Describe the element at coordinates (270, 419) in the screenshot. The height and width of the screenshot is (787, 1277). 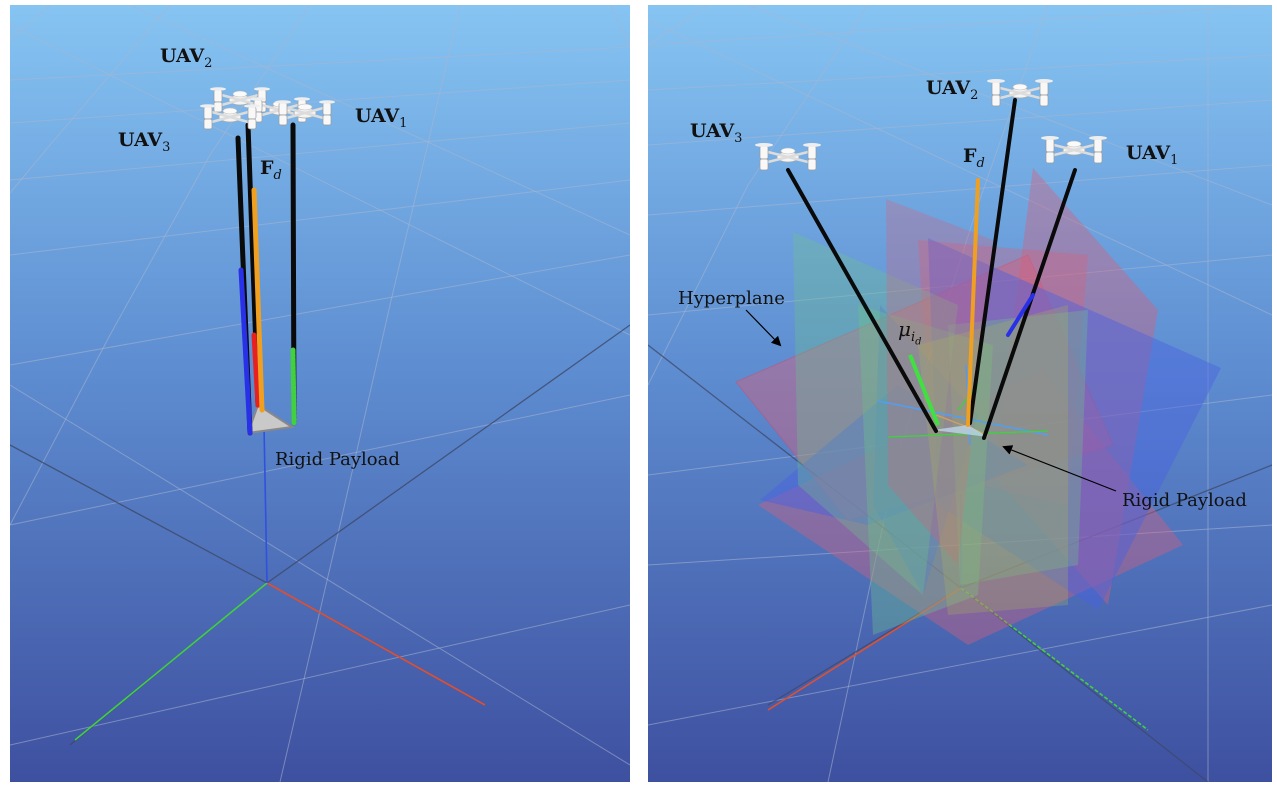
I see `left-payload` at that location.